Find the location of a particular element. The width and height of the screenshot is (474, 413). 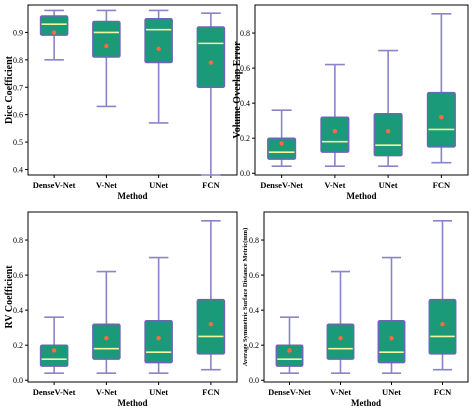

y-axis-label: Dice Coefficient is located at coordinates (9, 89).